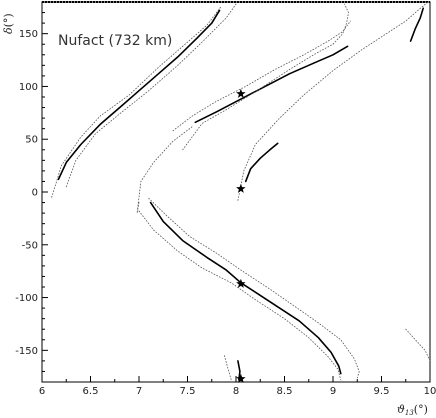 This screenshot has width=436, height=418. I want to click on y-tick-label: -150, so click(26, 351).